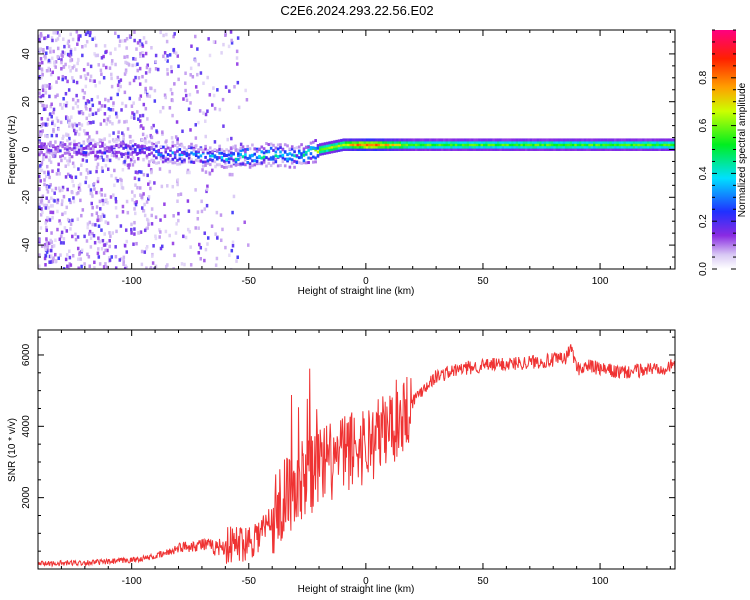 Image resolution: width=750 pixels, height=600 pixels. Describe the element at coordinates (724, 149) in the screenshot. I see `colorbar-gradient` at that location.